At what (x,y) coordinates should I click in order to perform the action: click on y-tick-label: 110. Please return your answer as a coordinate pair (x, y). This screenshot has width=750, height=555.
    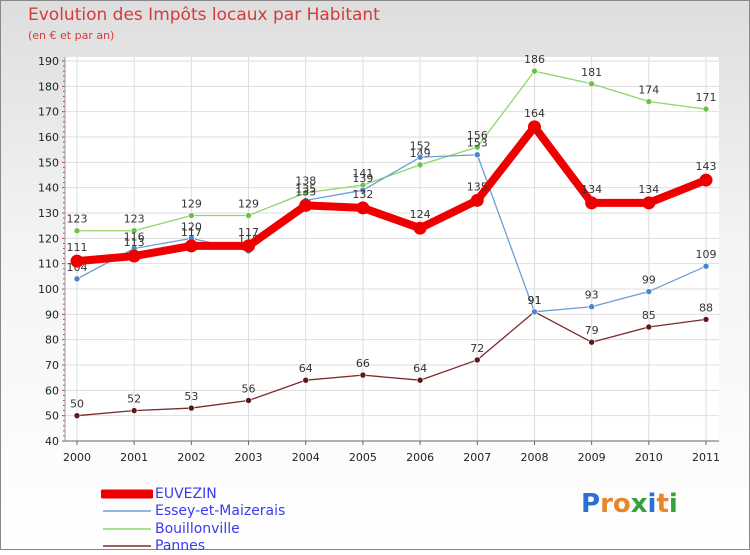
    Looking at the image, I should click on (48, 264).